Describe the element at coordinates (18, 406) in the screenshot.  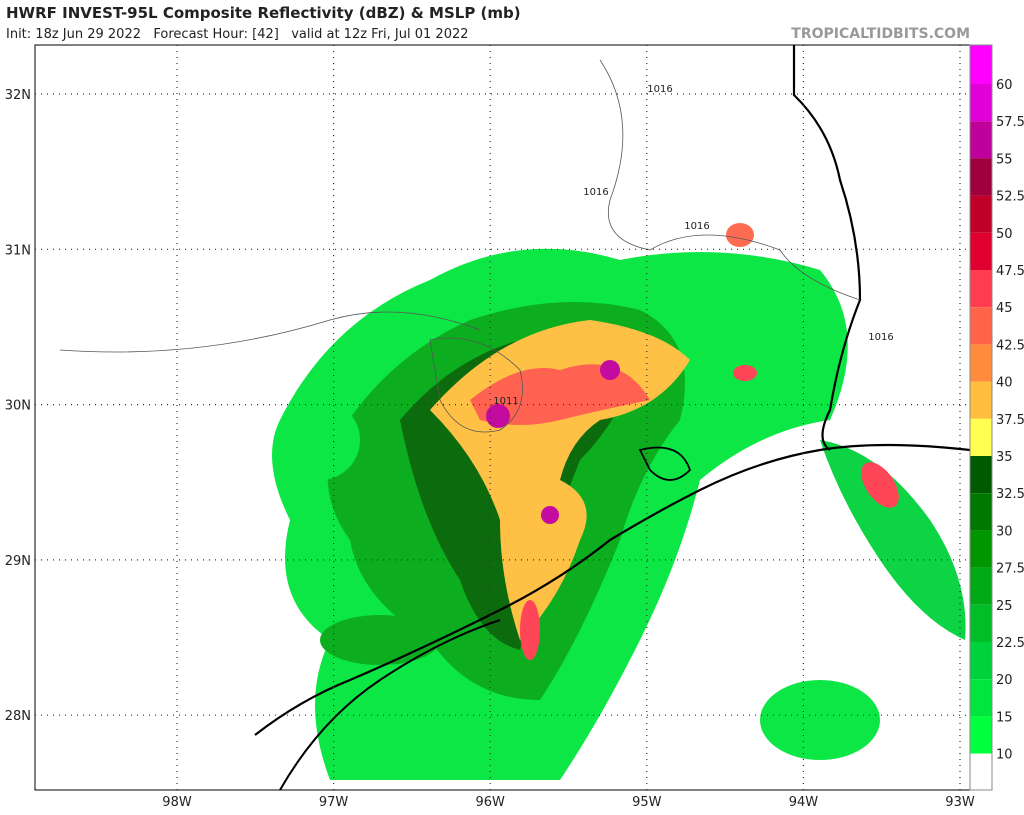
I see `lat-label: 30N` at that location.